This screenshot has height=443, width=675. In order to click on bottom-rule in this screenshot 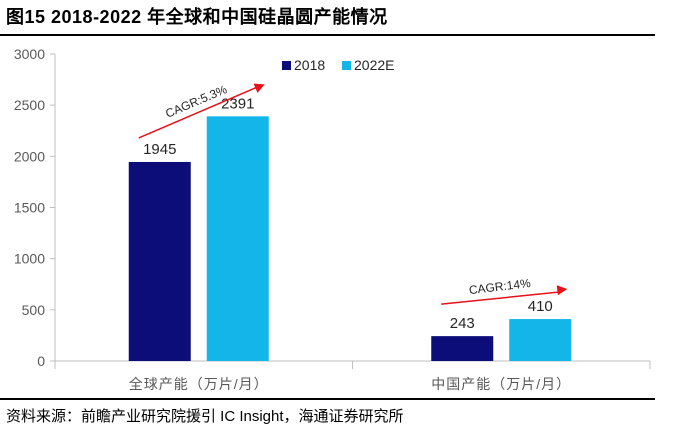, I will do `click(327, 399)`.